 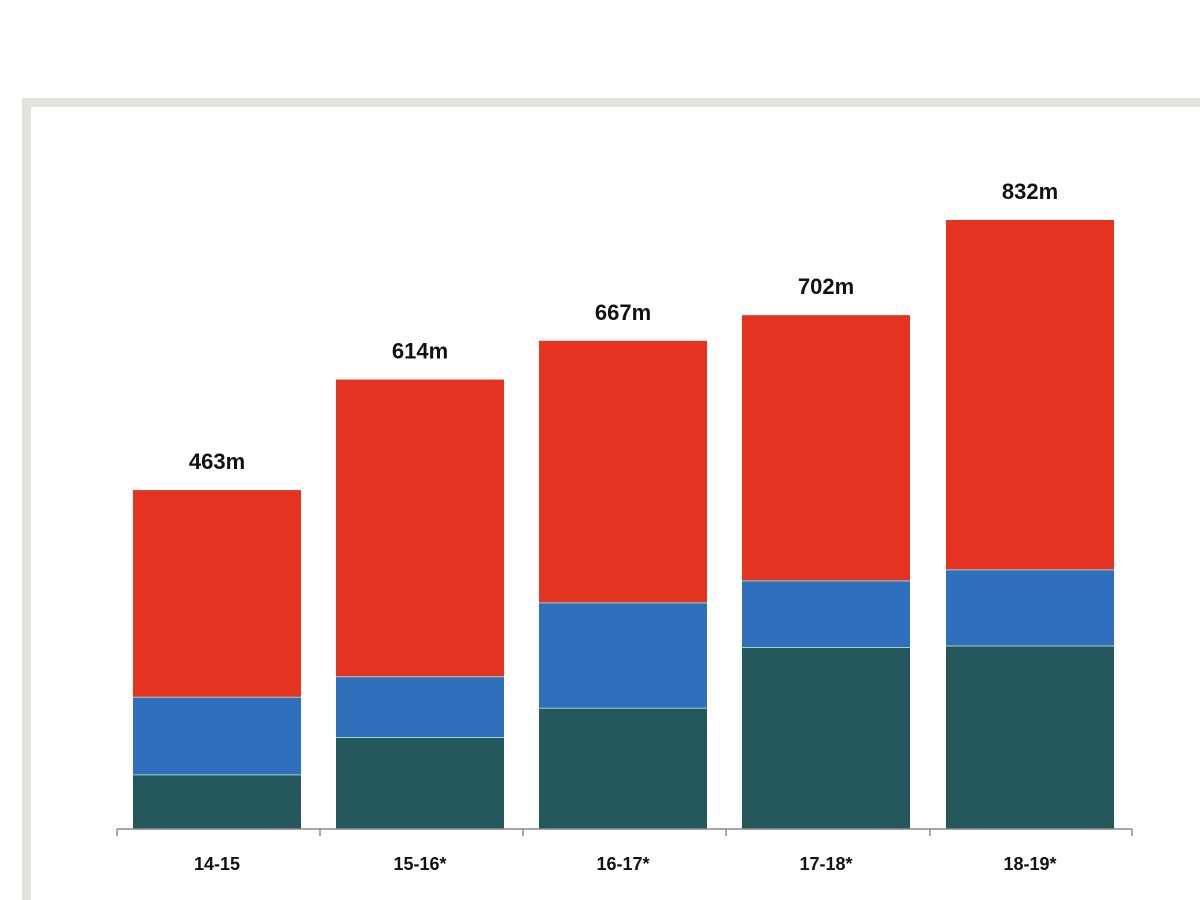 What do you see at coordinates (623, 768) in the screenshot?
I see `bar-16-17*-segment-1` at bounding box center [623, 768].